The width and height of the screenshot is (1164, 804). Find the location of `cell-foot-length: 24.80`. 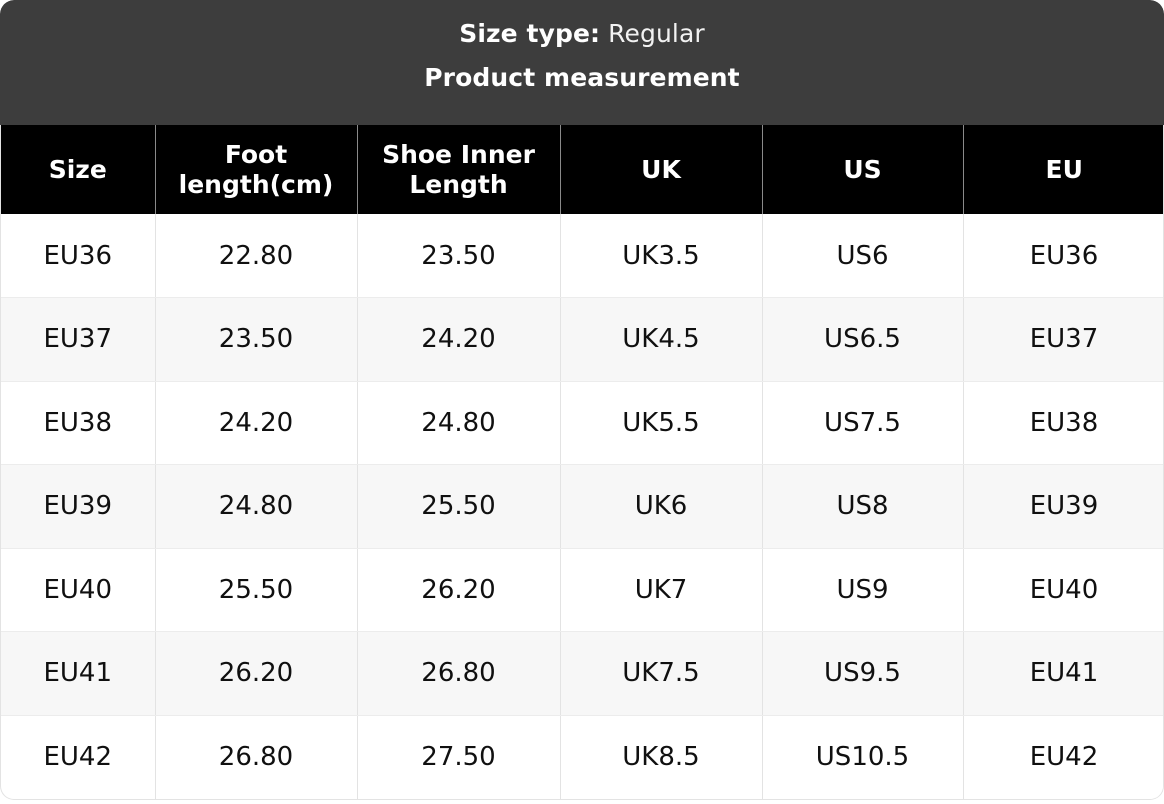

cell-foot-length: 24.80 is located at coordinates (256, 506).